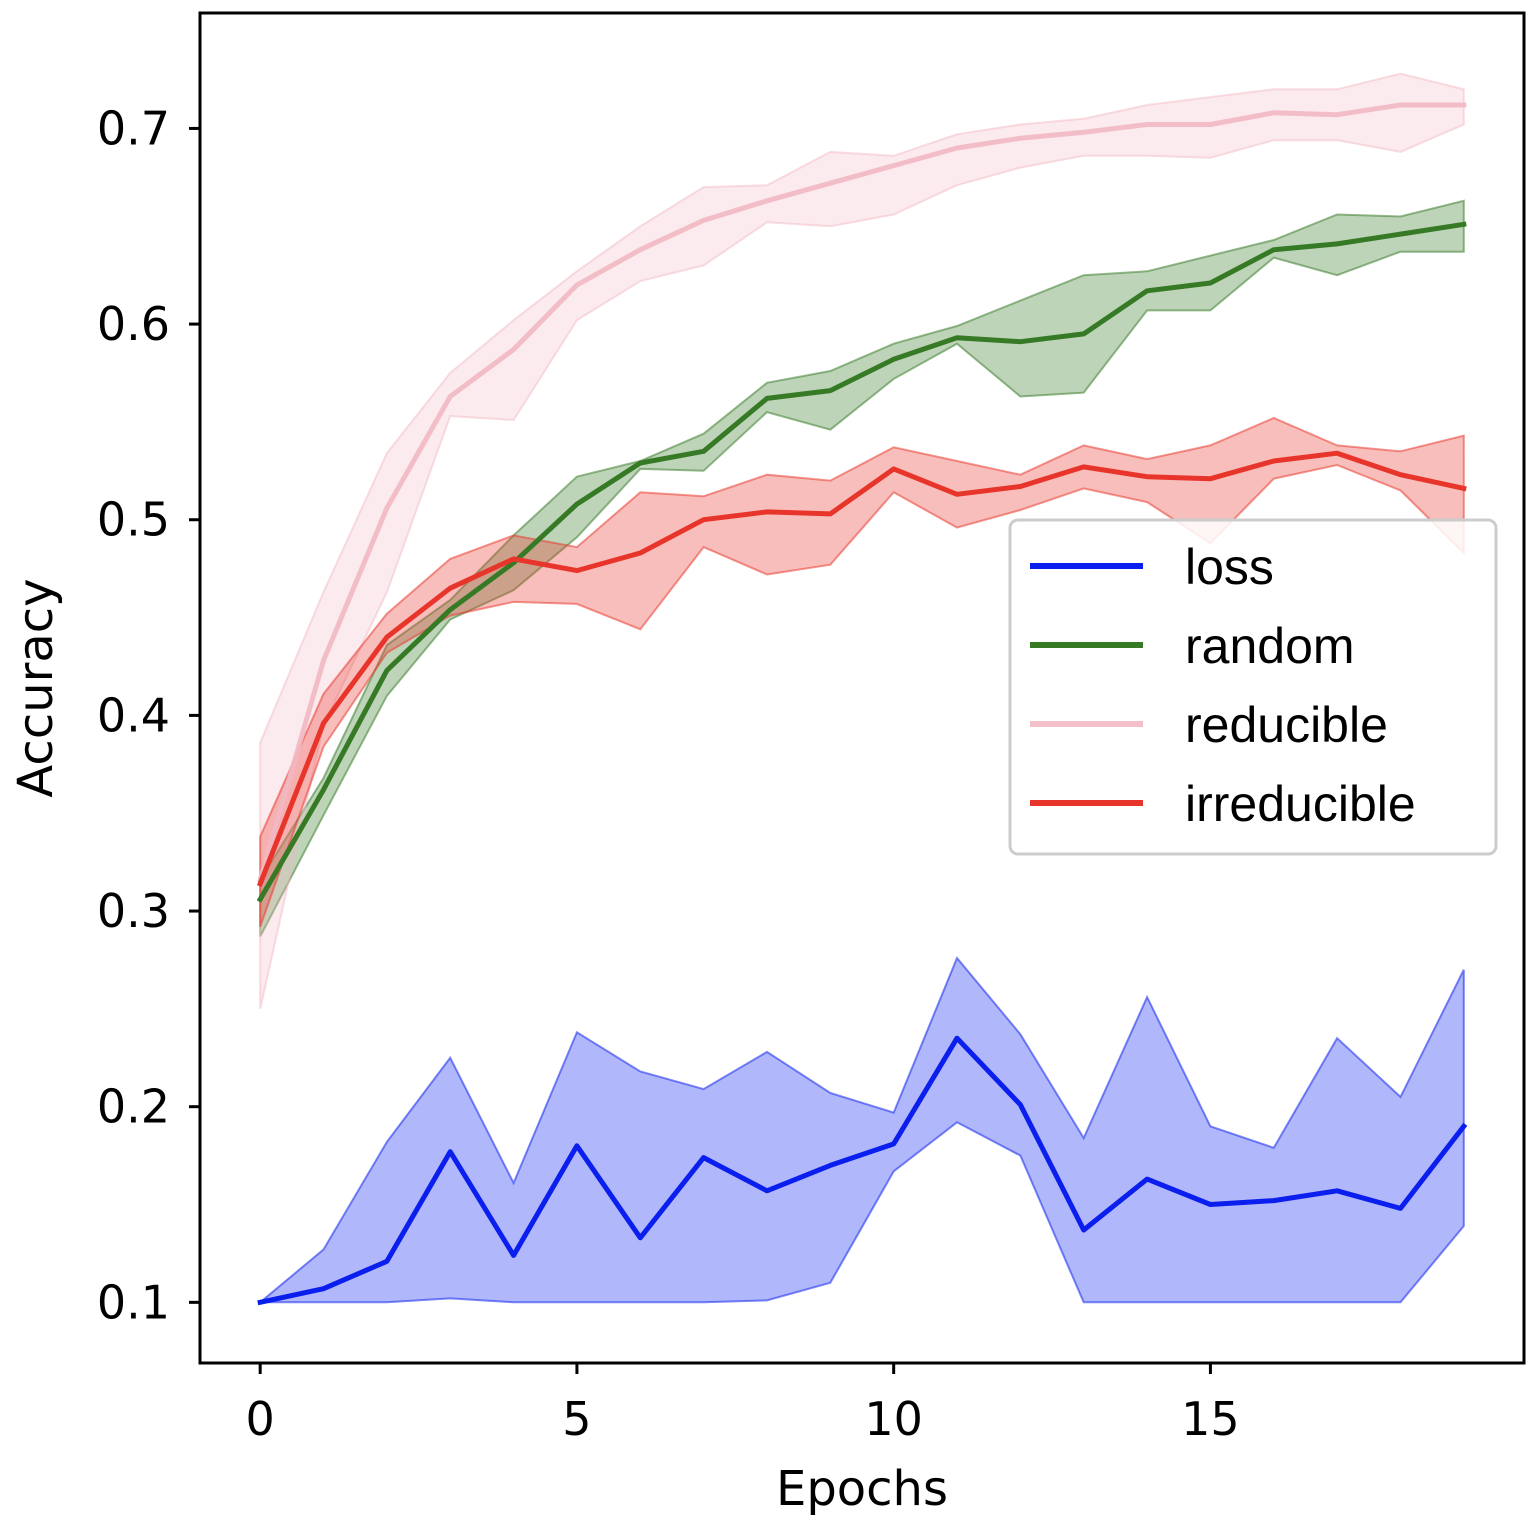 Image resolution: width=1540 pixels, height=1526 pixels. I want to click on legend-label-reducible: reducible, so click(1286, 725).